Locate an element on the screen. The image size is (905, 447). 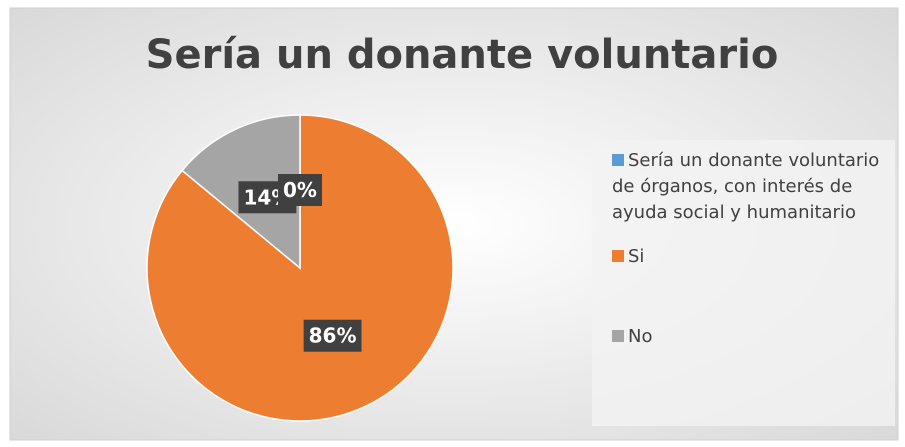
data-label-text: 0% is located at coordinates (300, 190).